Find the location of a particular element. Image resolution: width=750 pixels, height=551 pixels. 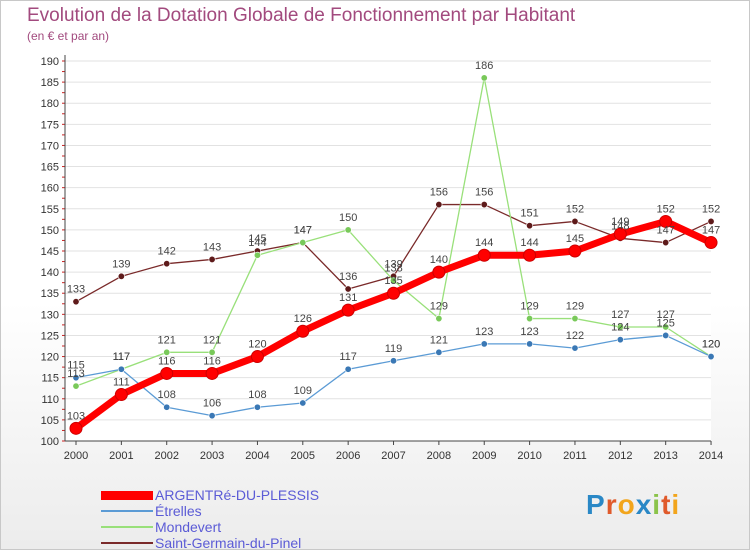

y-tick-label: 135 is located at coordinates (50, 294).